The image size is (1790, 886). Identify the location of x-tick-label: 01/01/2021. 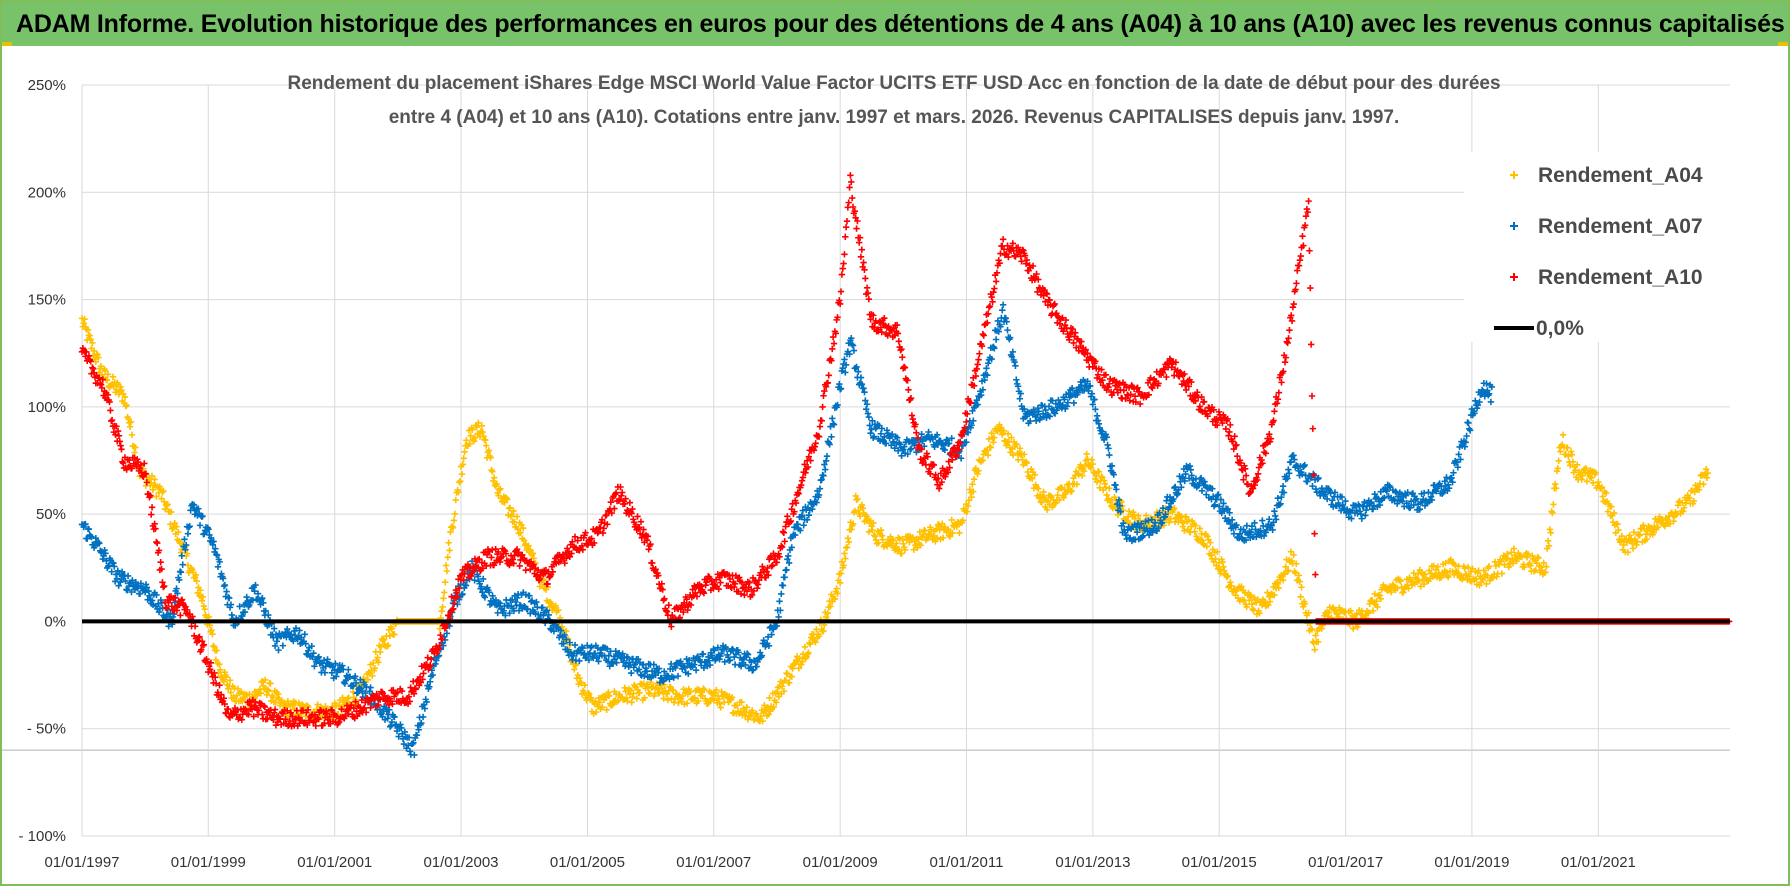
(1598, 862).